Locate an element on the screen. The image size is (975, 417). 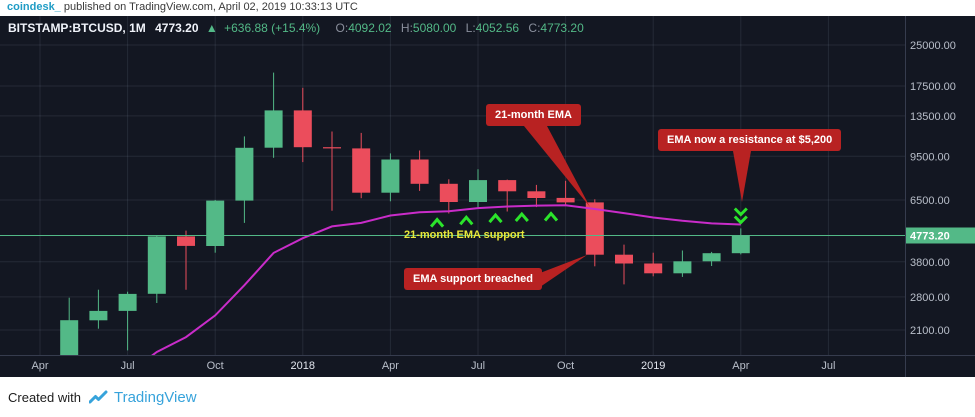
callout-21-month-ema: 21-month EMA is located at coordinates (533, 115).